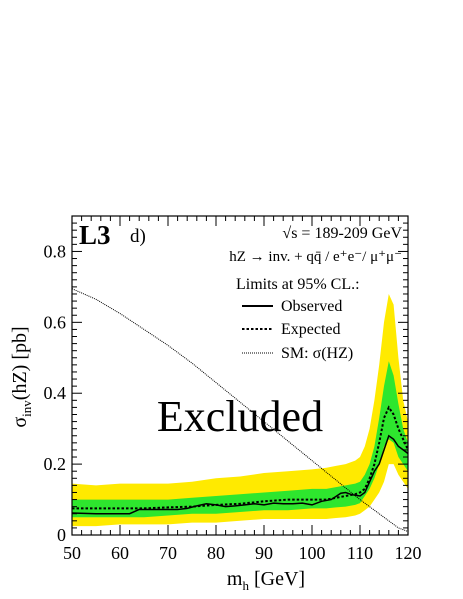 The width and height of the screenshot is (463, 599). I want to click on x-tick-label: 70, so click(168, 553).